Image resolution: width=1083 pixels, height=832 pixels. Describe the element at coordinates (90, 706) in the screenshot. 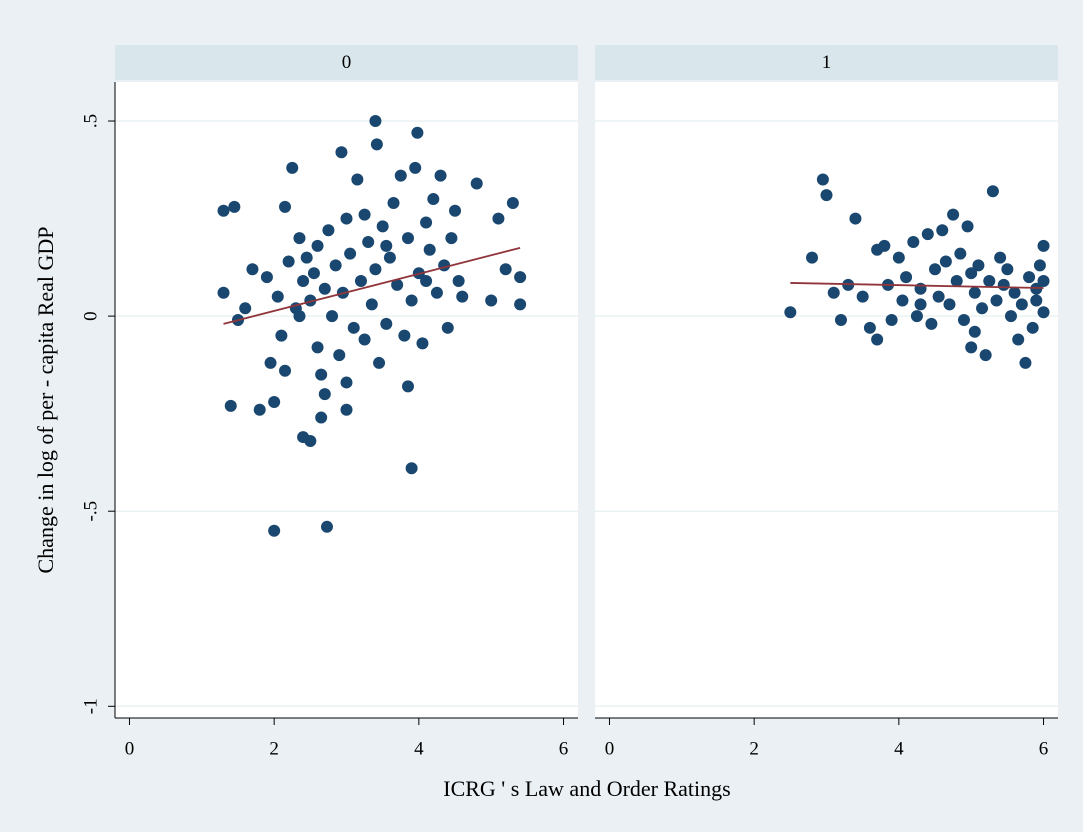

I see `y-tick-label: -1` at that location.